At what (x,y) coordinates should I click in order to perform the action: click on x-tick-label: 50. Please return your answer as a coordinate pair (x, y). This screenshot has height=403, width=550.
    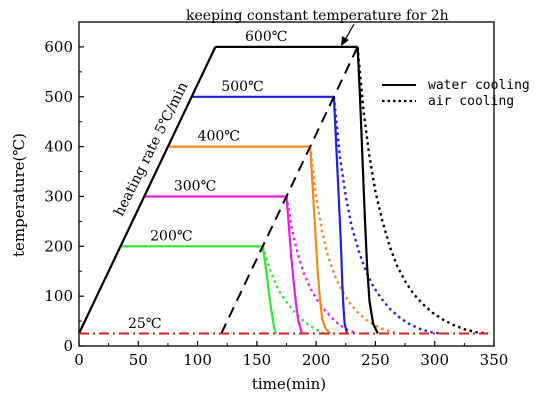
    Looking at the image, I should click on (138, 360).